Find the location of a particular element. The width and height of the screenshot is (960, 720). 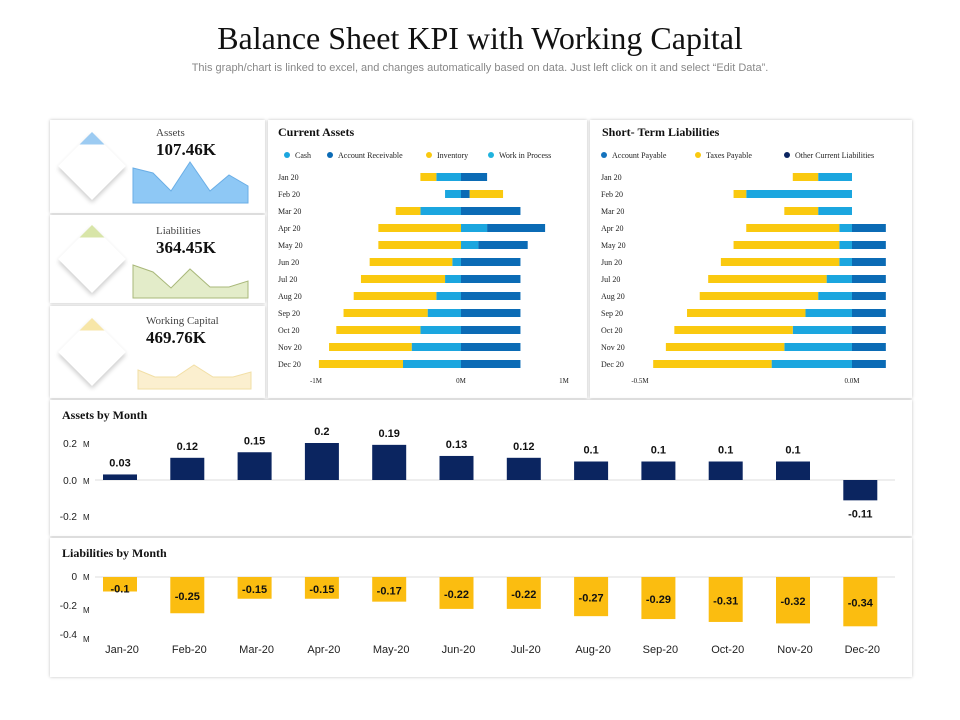

legend-label: Account Payable is located at coordinates (639, 155).